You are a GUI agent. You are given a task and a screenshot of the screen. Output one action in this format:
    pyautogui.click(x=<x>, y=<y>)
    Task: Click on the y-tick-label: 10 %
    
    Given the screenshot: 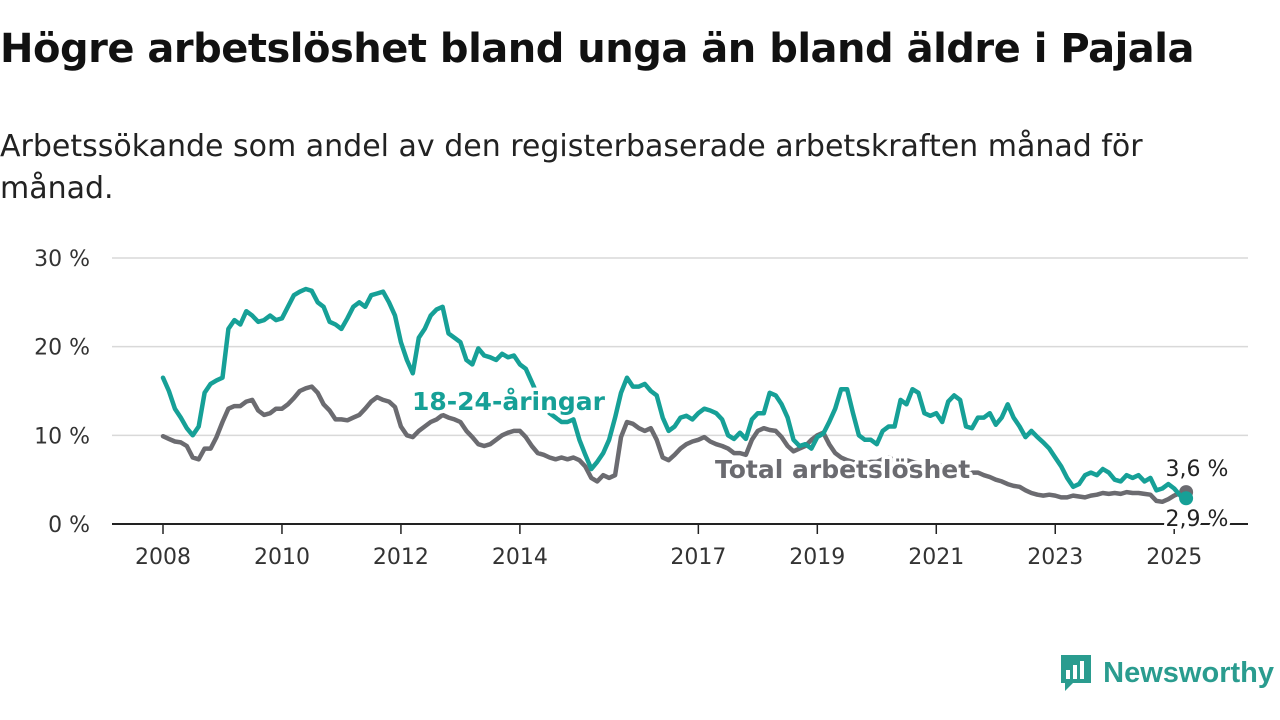 What is the action you would take?
    pyautogui.click(x=62, y=436)
    